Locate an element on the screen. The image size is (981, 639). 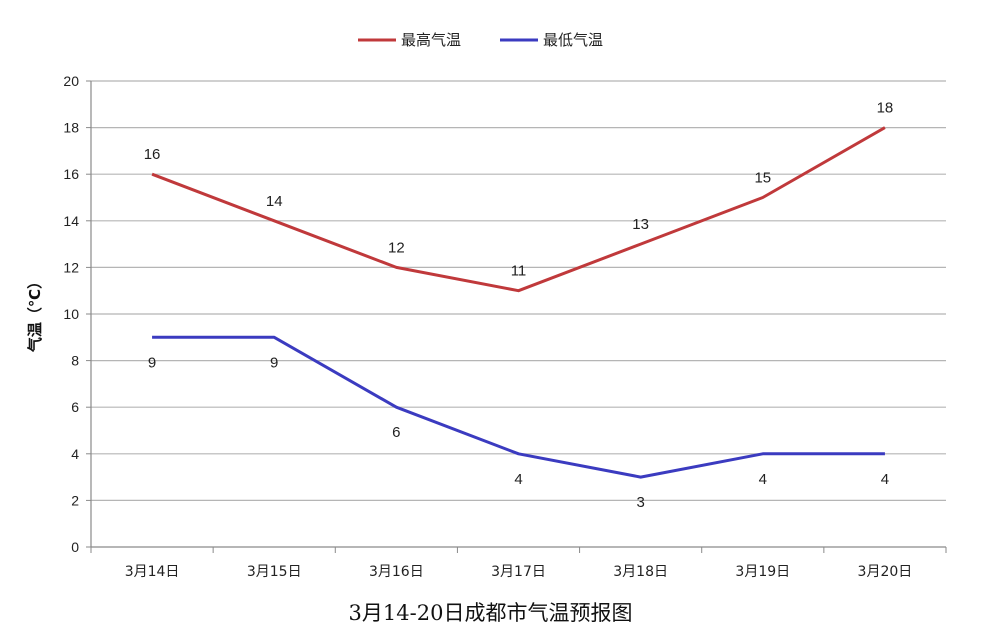
x-tick-label: 3月17日 is located at coordinates (518, 572).